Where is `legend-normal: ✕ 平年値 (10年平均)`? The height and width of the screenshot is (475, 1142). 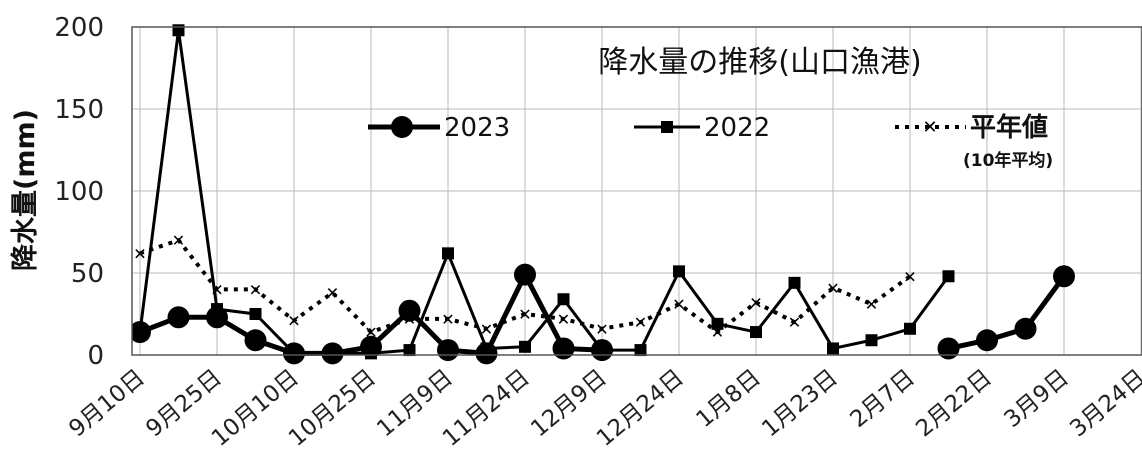
legend-normal: ✕ 平年値 (10年平均) is located at coordinates (974, 141).